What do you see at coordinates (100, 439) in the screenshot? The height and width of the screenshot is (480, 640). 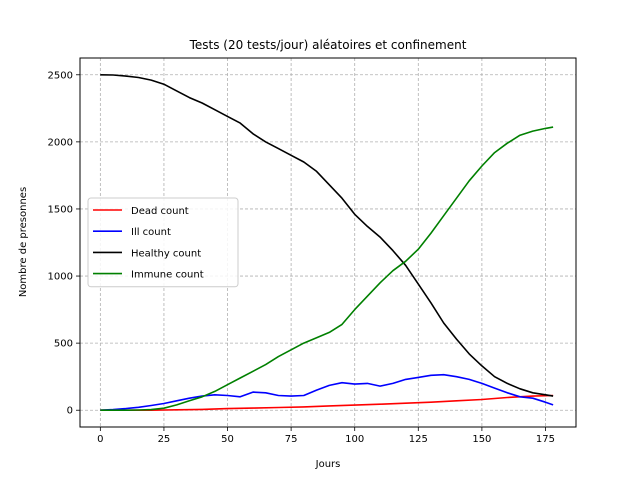 I see `x-tick-label: 0` at bounding box center [100, 439].